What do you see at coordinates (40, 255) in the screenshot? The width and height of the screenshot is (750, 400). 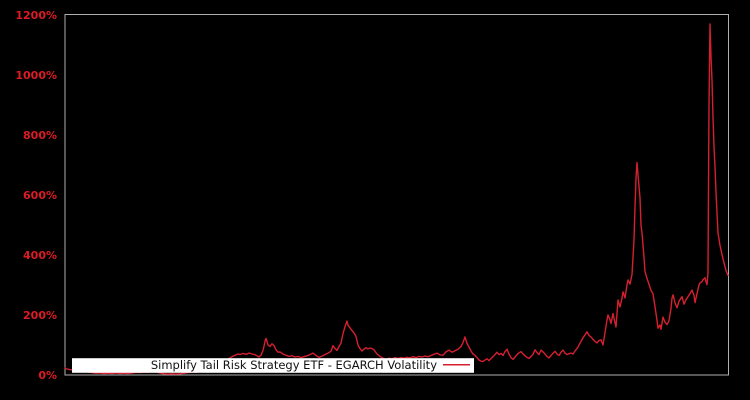 I see `y-tick-label: 400%` at bounding box center [40, 255].